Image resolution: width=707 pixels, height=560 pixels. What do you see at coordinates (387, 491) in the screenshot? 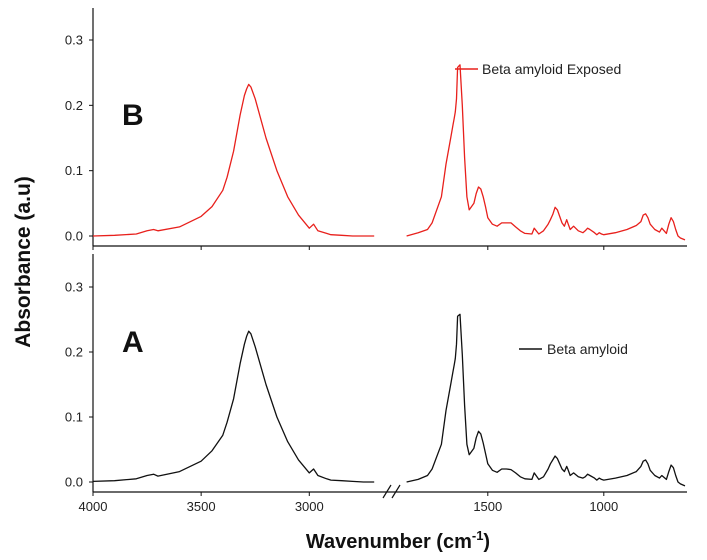
I see `axis-break-mark-left` at bounding box center [387, 491].